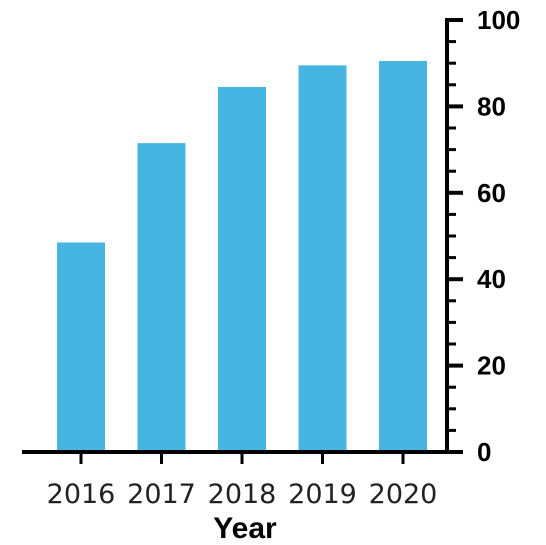 The image size is (546, 545). I want to click on x-tick-label-2020: 2020, so click(403, 494).